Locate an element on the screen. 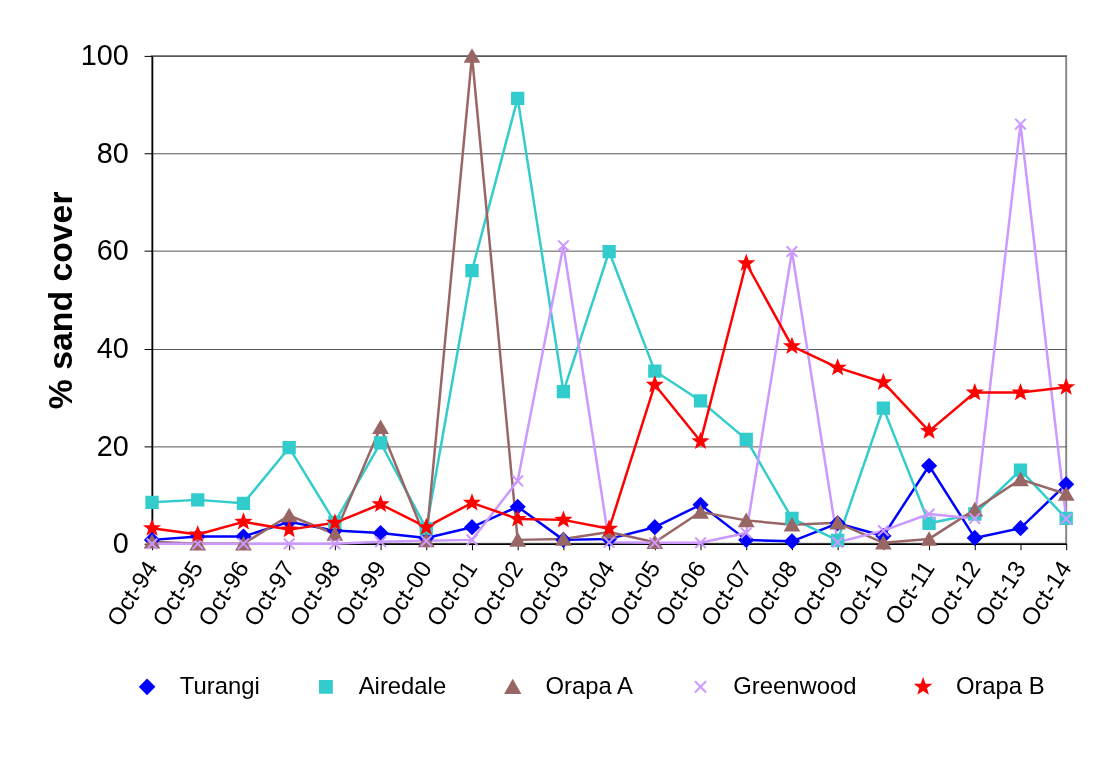  y-tick-label: 0 is located at coordinates (120, 543).